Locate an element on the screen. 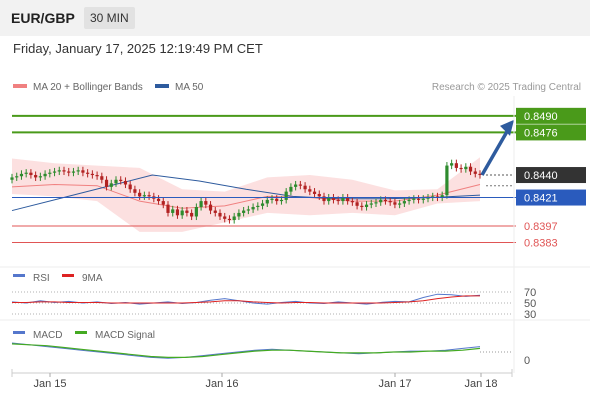 This screenshot has width=590, height=400. ma50-line is located at coordinates (246, 193).